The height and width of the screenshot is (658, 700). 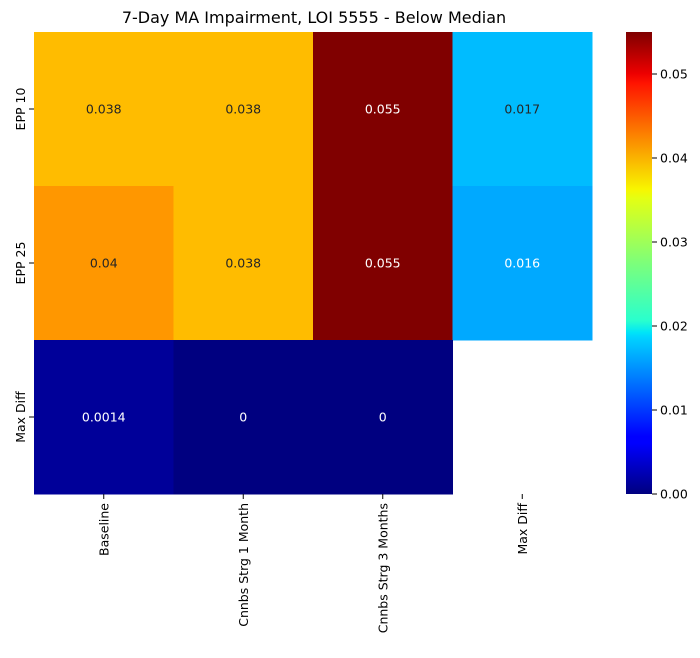 What do you see at coordinates (522, 529) in the screenshot?
I see `x-tick-label: Max Diff` at bounding box center [522, 529].